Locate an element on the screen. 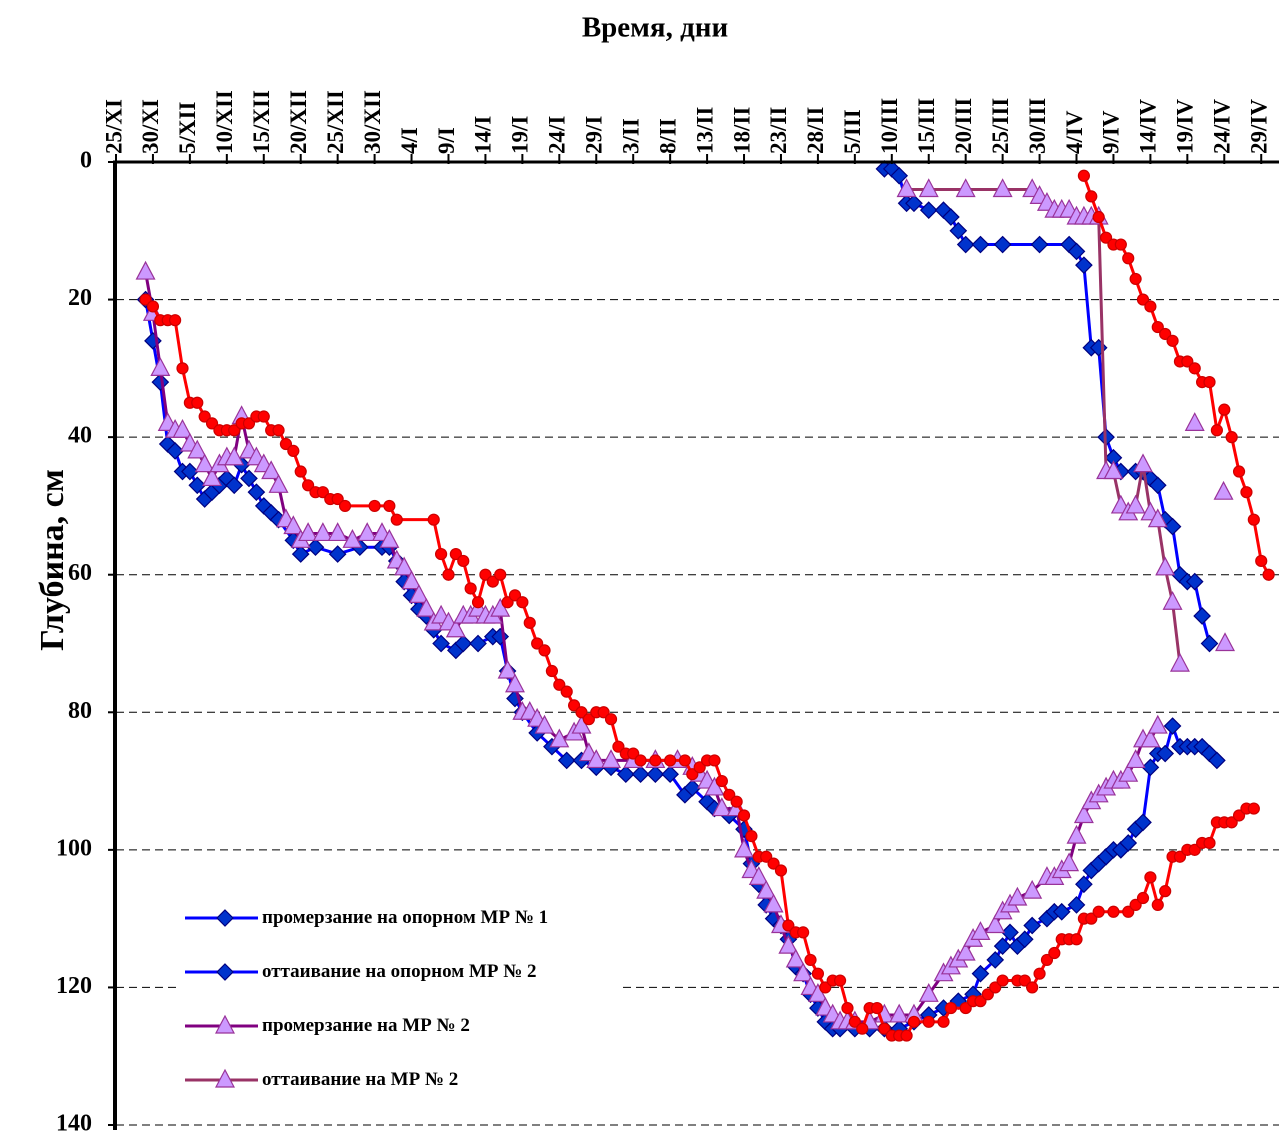 The image size is (1279, 1138). x-tick-label: 10/XII is located at coordinates (224, 122).